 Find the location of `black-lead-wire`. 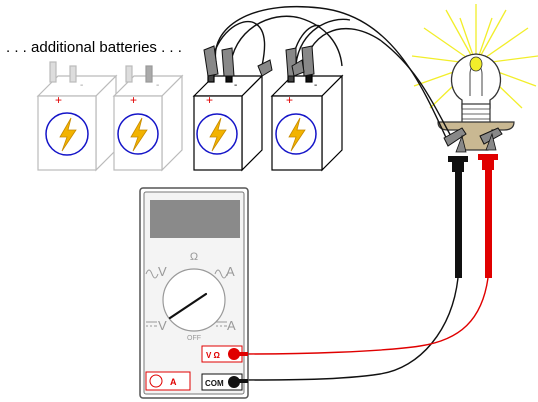

black-lead-wire is located at coordinates (350, 329).